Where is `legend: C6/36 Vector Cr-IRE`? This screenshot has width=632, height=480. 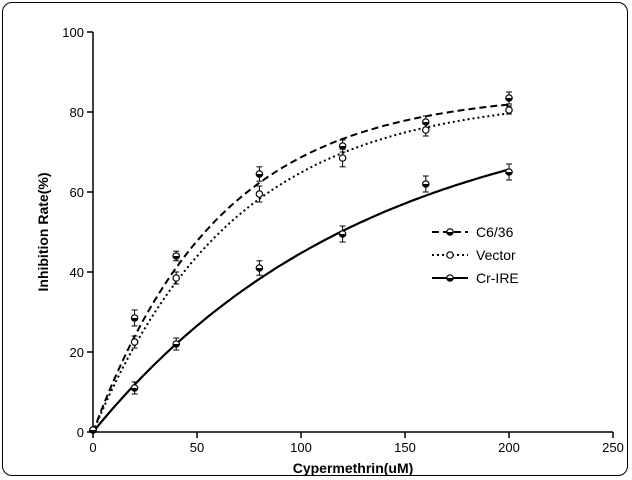
legend: C6/36 Vector Cr-IRE is located at coordinates (475, 255).